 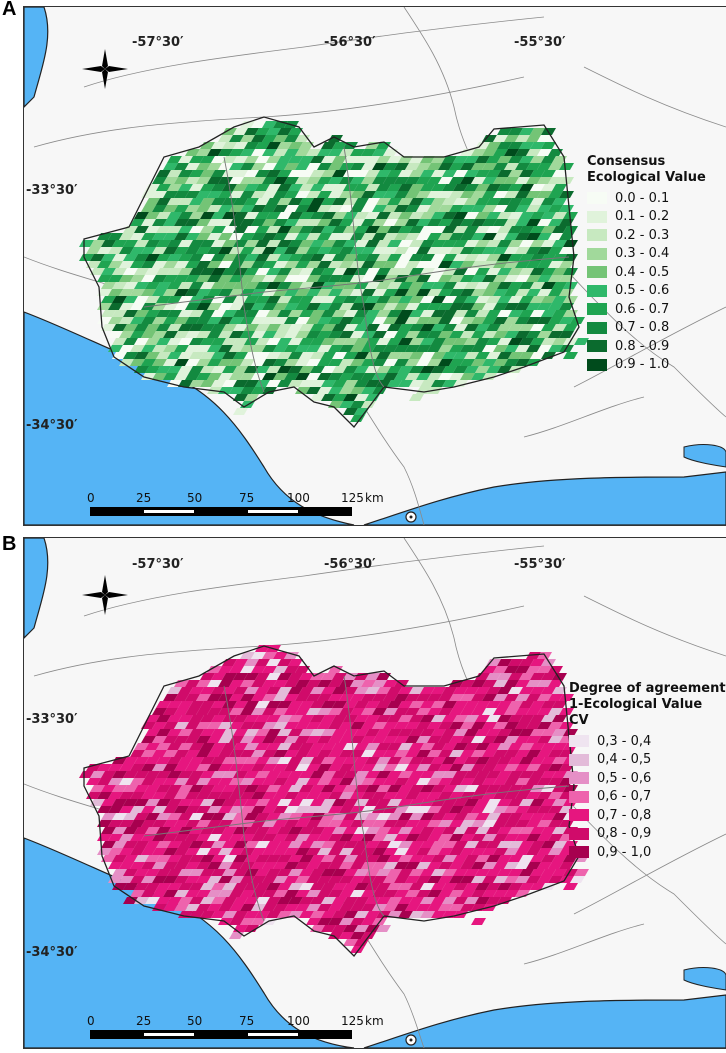 I want to click on legend-swatch, so click(x=579, y=741).